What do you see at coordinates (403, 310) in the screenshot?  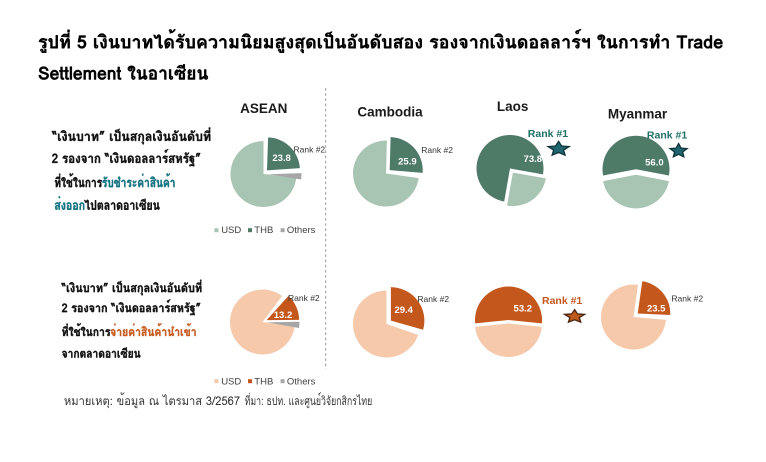 I see `svg-text: 29.4` at bounding box center [403, 310].